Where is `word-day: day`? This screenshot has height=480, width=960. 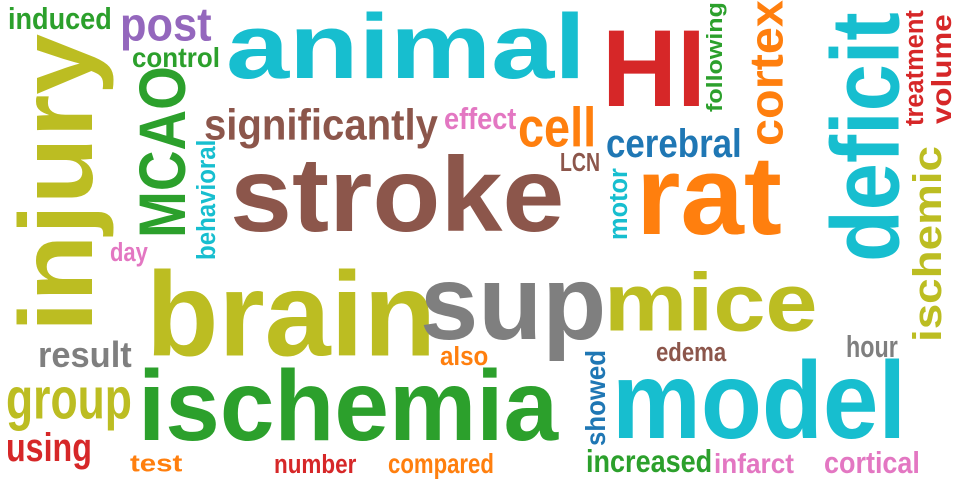
word-day: day is located at coordinates (129, 252).